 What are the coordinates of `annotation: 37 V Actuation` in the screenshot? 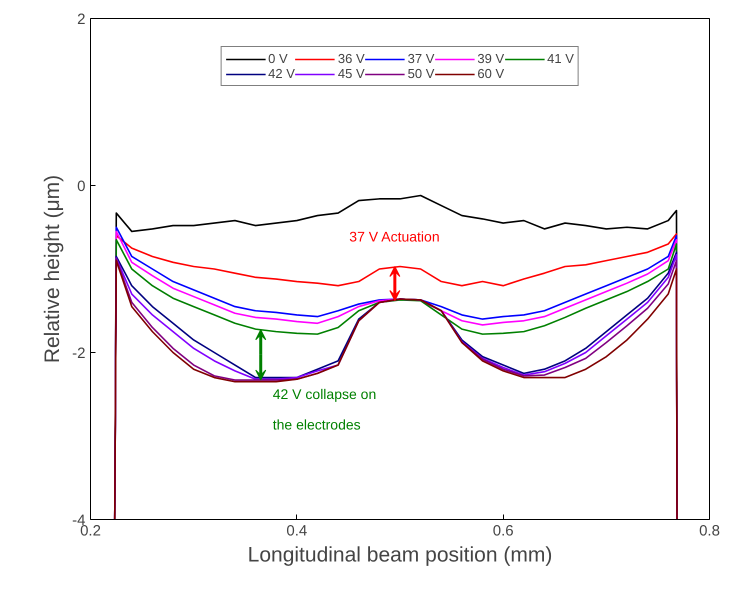 It's located at (394, 236).